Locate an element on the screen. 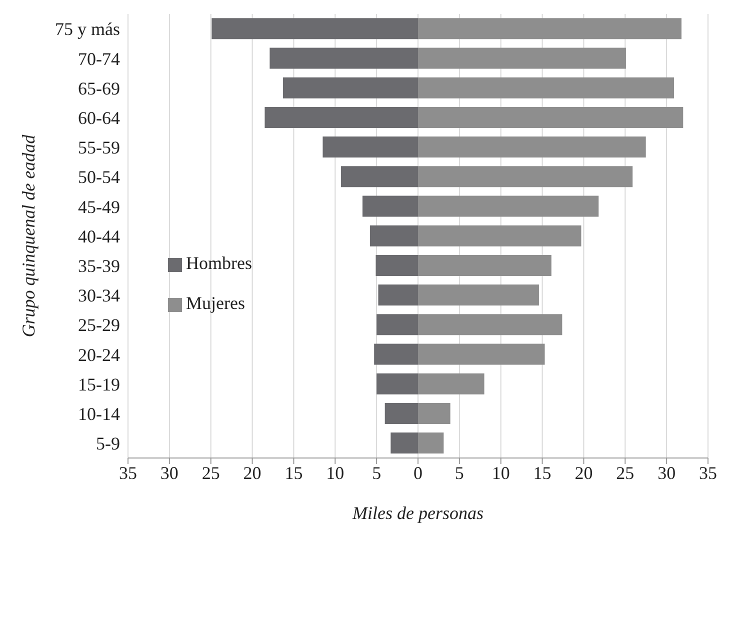 The image size is (730, 618). legend-label: Hombres is located at coordinates (219, 263).